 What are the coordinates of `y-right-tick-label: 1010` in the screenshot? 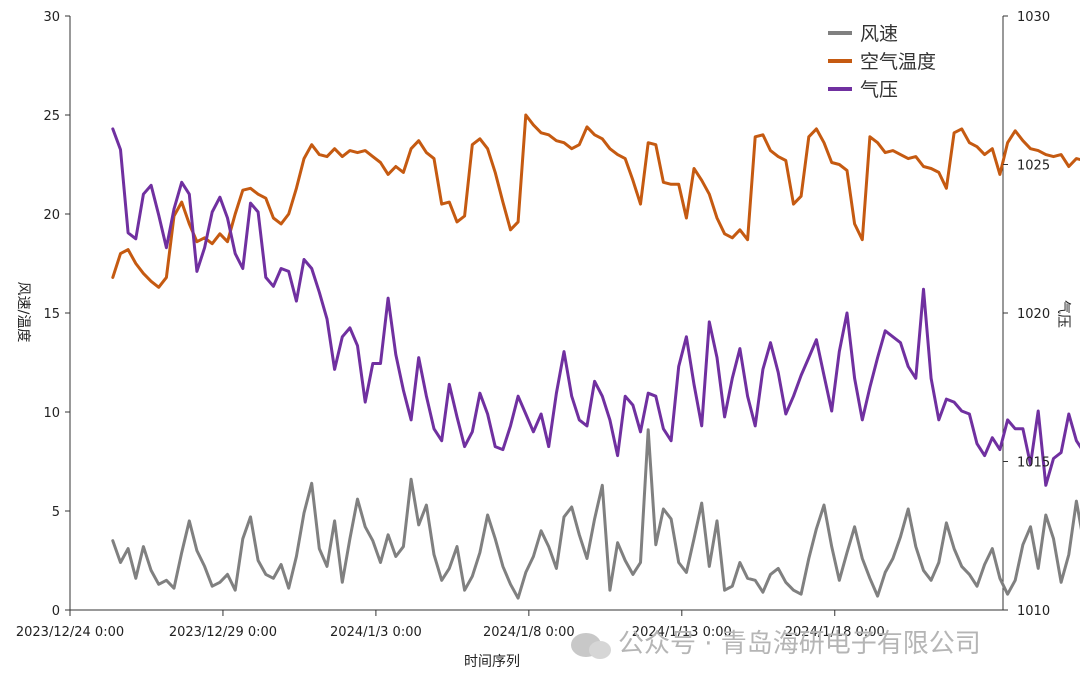 It's located at (1033, 611).